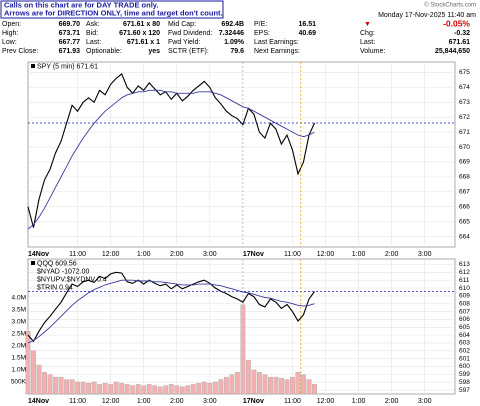 The image size is (480, 406). What do you see at coordinates (464, 102) in the screenshot?
I see `y-tick-label: 673` at bounding box center [464, 102].